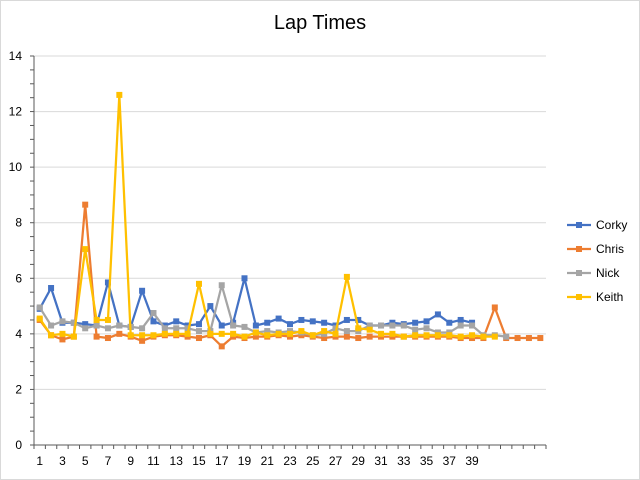 The image size is (640, 480). What do you see at coordinates (199, 461) in the screenshot?
I see `x-tick-label: 15` at bounding box center [199, 461].